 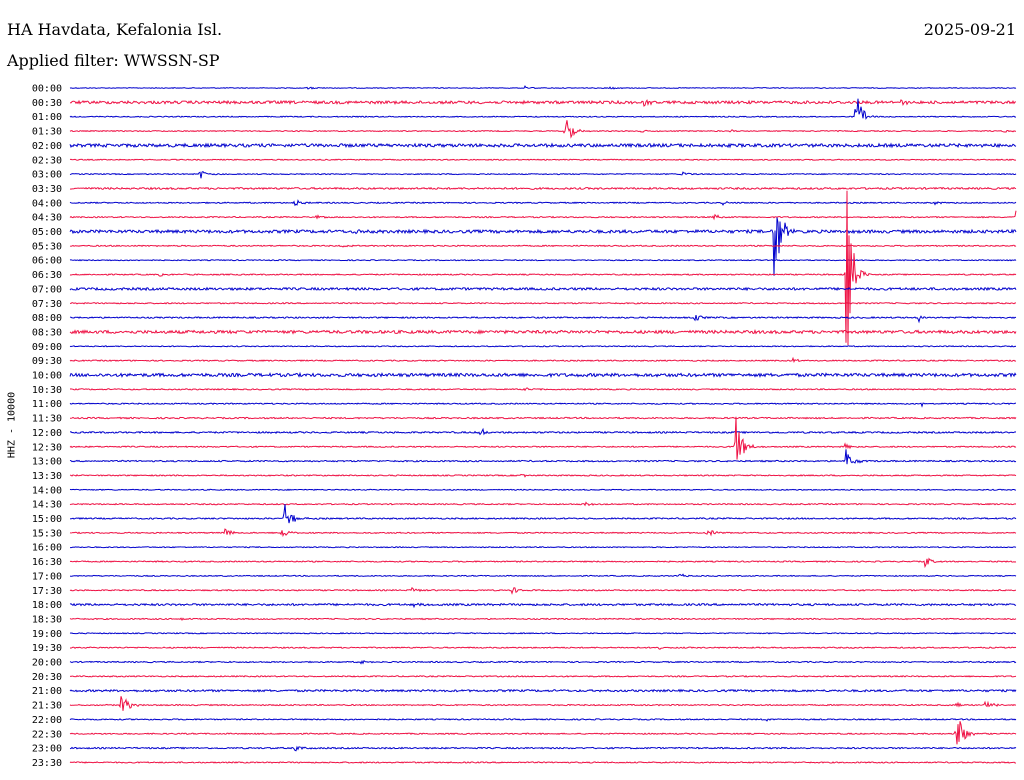 I want to click on time-tick-label: 06:00, so click(x=47, y=261).